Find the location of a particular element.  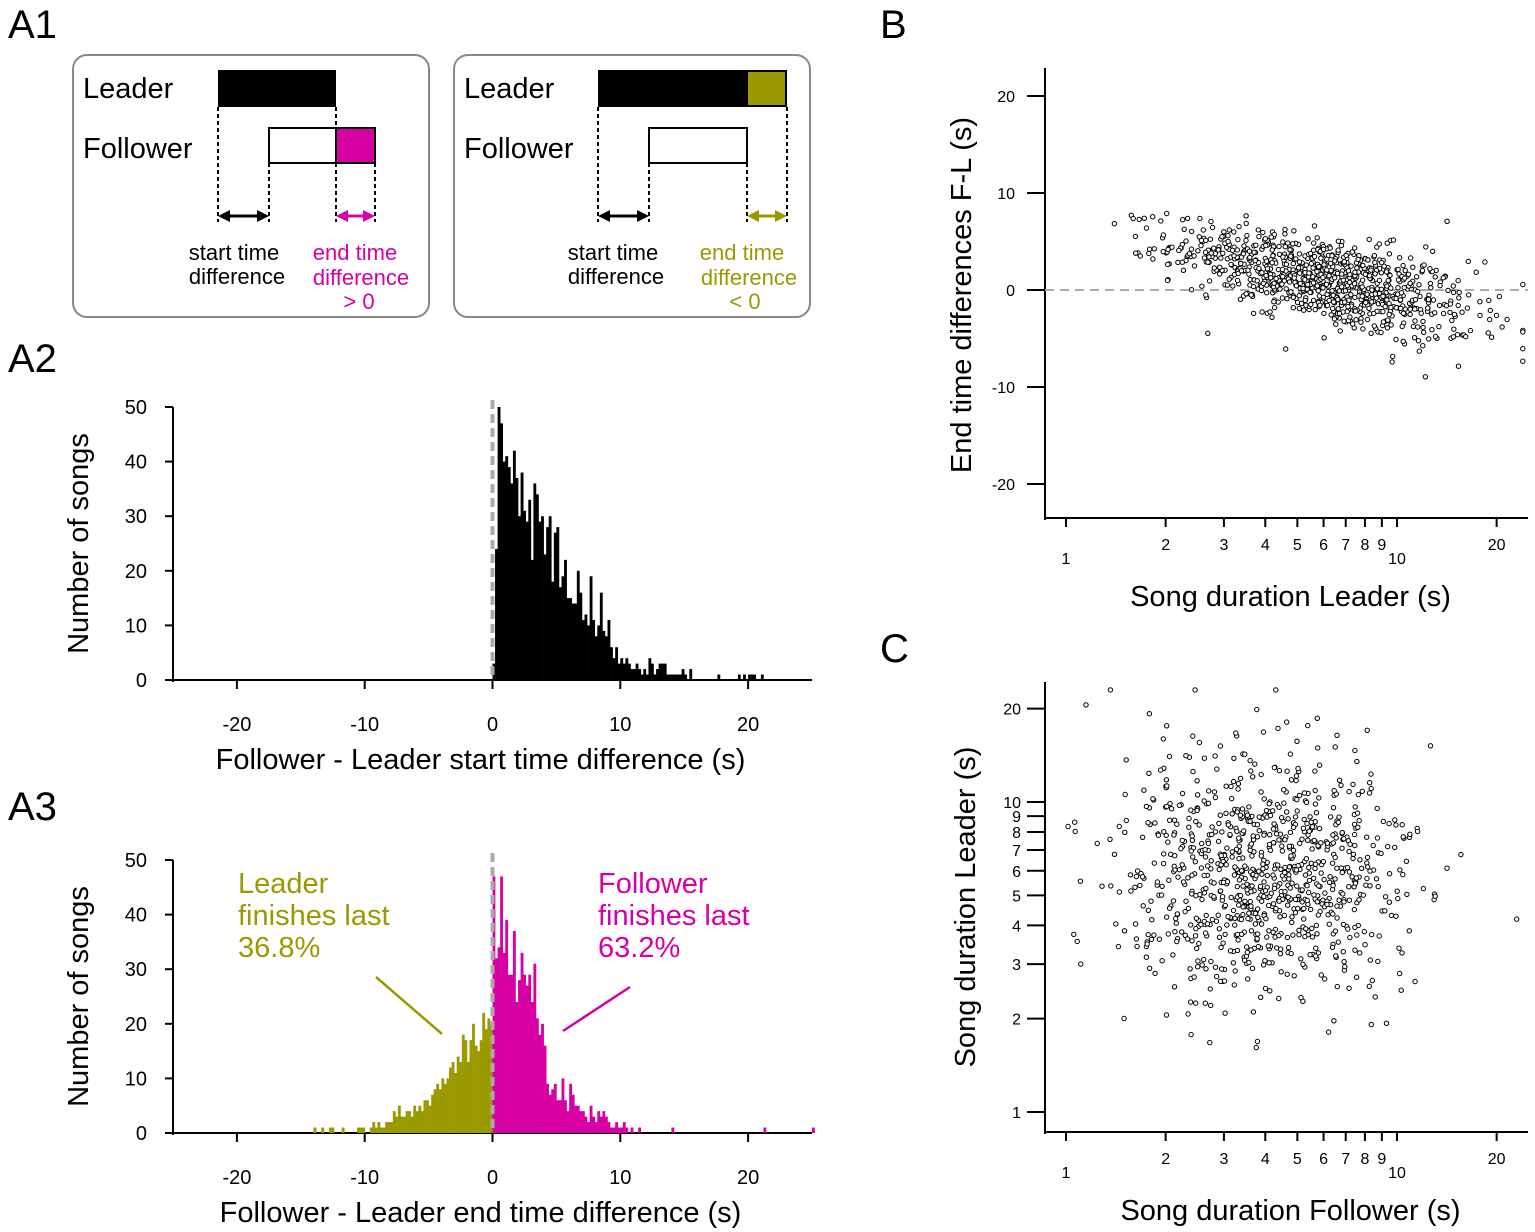

y-tick-label: 2 is located at coordinates (1016, 1020).